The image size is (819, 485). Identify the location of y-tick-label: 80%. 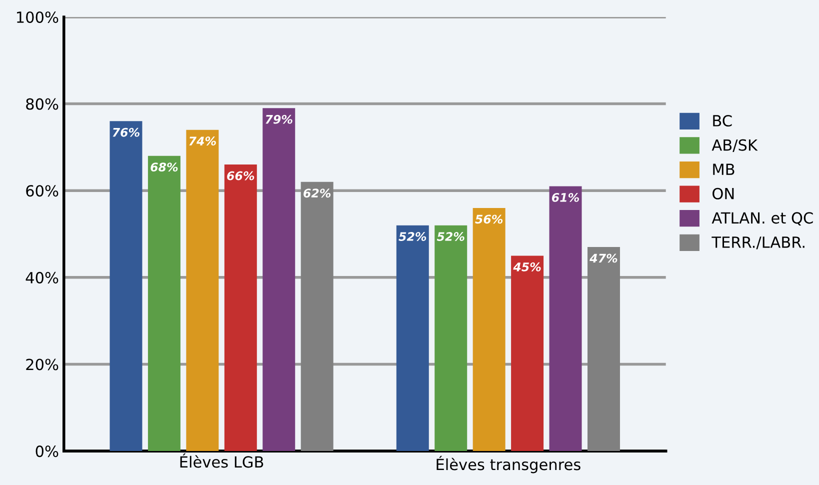
(42, 104).